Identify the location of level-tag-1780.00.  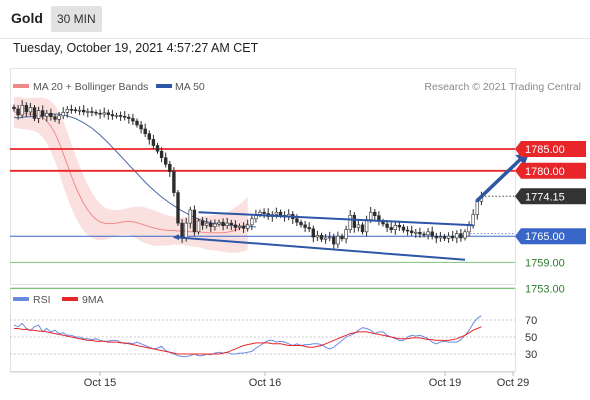
(550, 170).